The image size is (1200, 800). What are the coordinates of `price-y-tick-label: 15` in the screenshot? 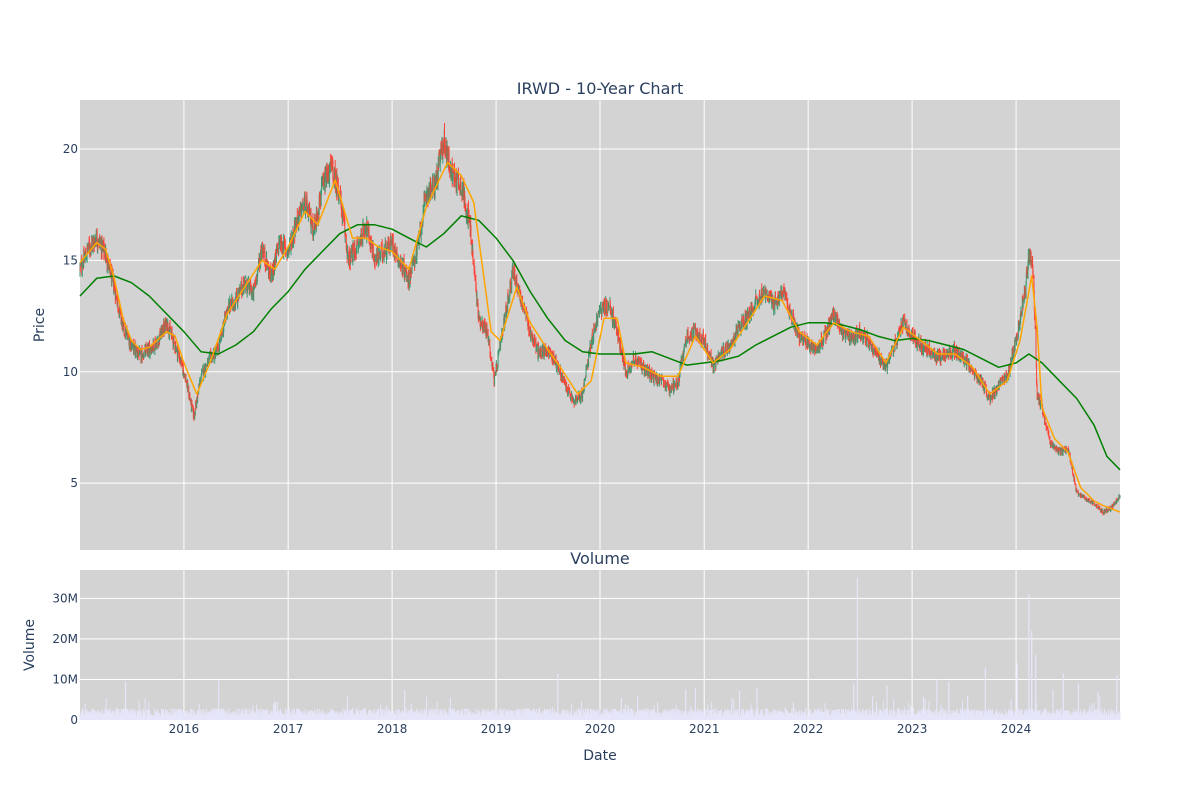 It's located at (70, 260).